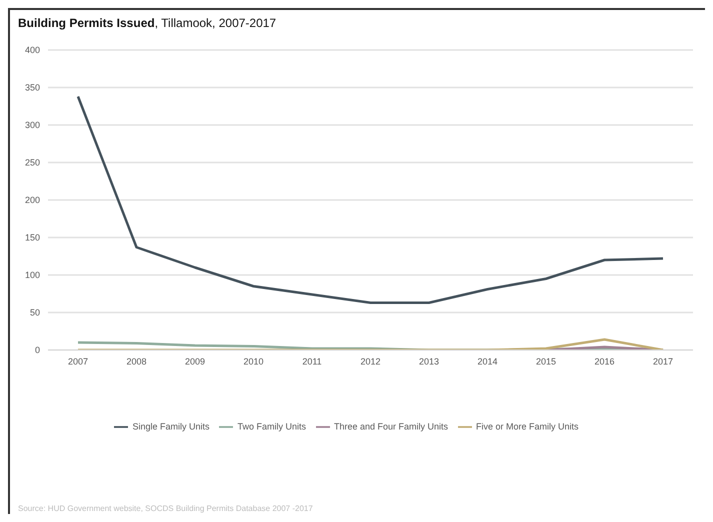 The height and width of the screenshot is (522, 713). What do you see at coordinates (370, 361) in the screenshot?
I see `x-tick-label: 2012` at bounding box center [370, 361].